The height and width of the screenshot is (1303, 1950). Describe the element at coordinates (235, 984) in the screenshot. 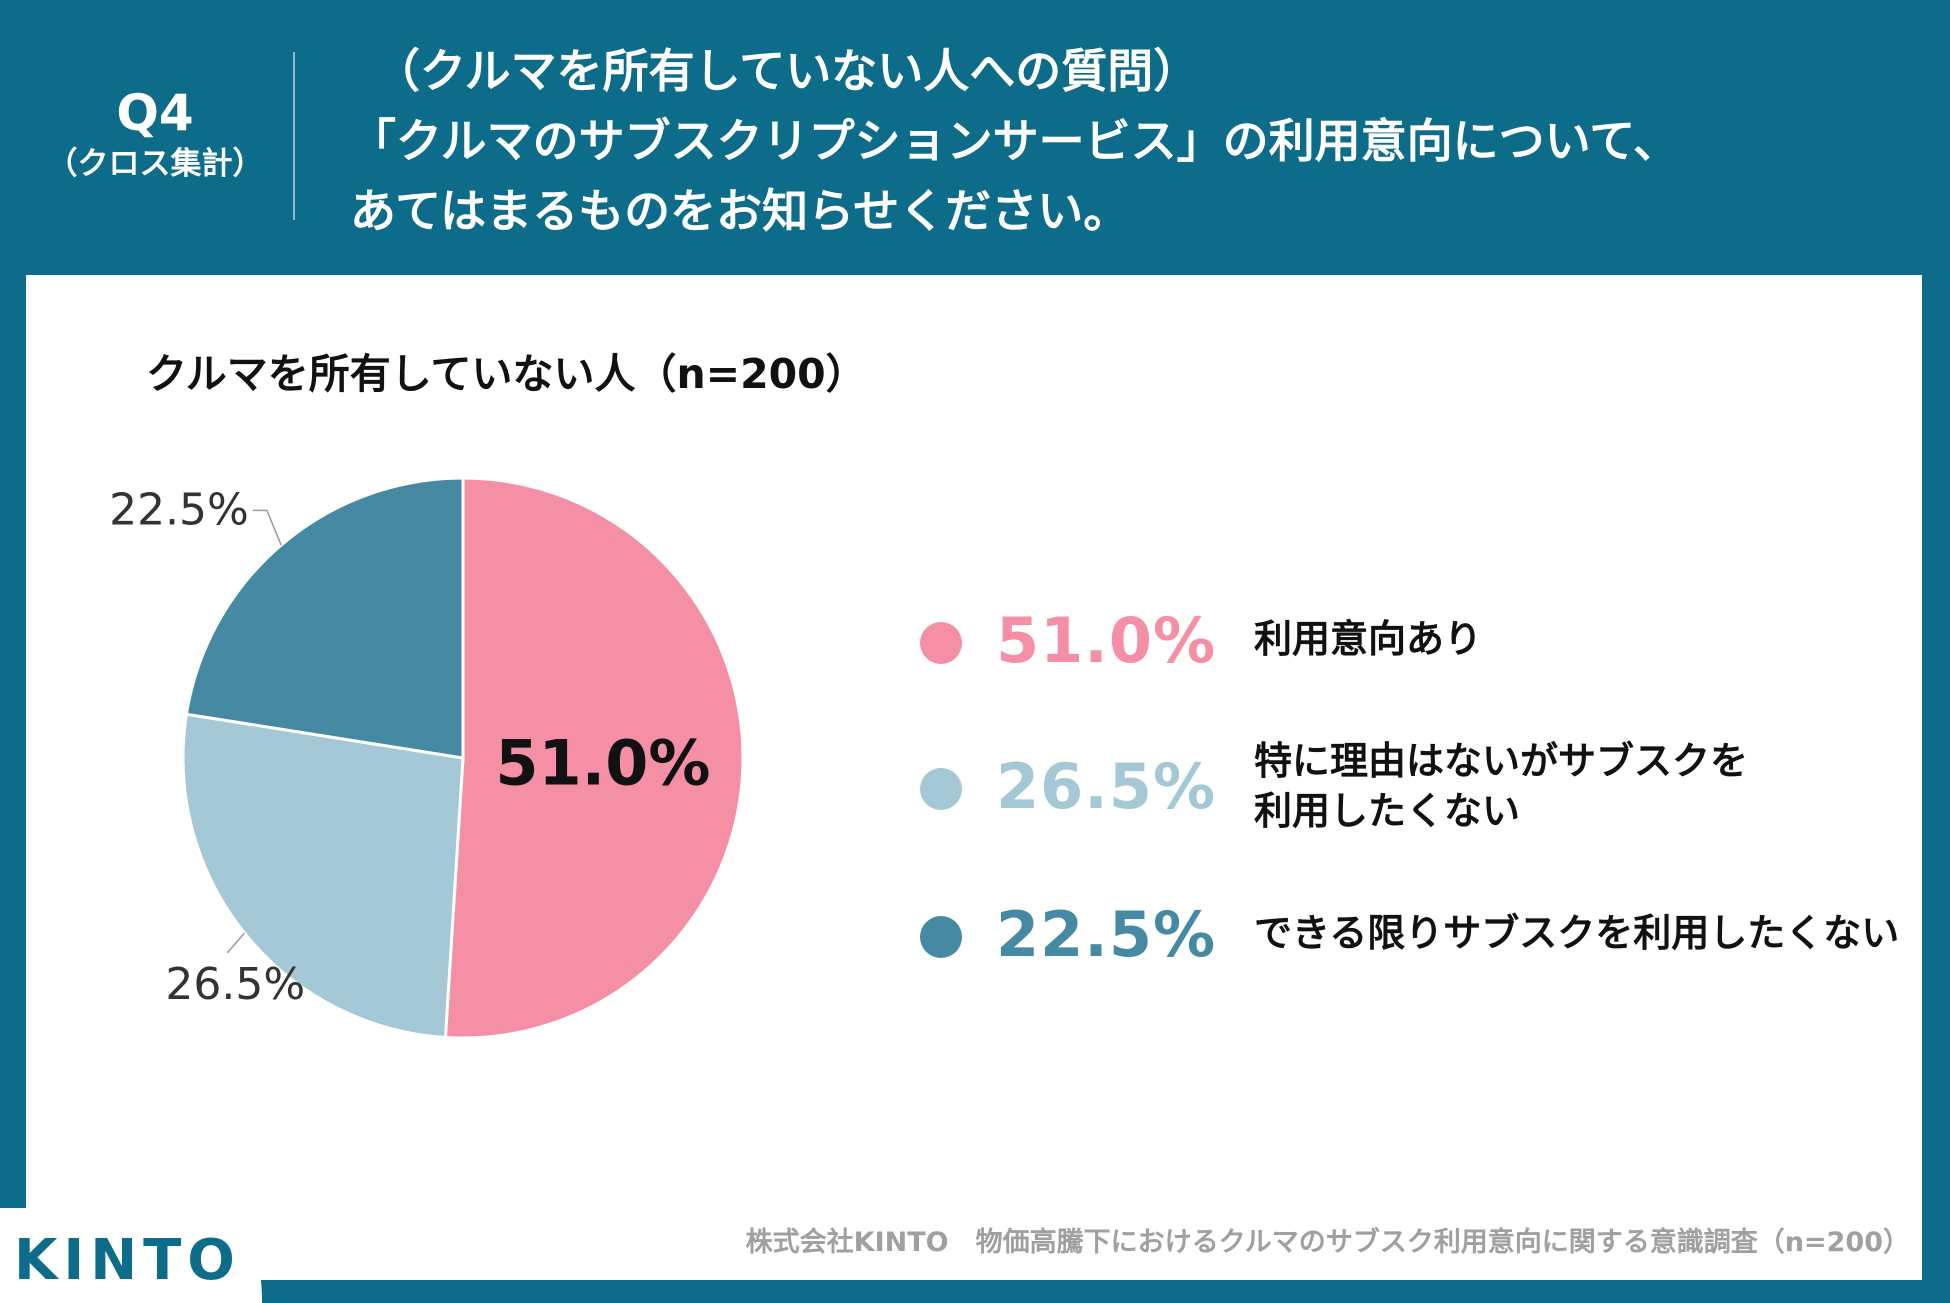

I see `pie-label-2: 26.5%` at that location.